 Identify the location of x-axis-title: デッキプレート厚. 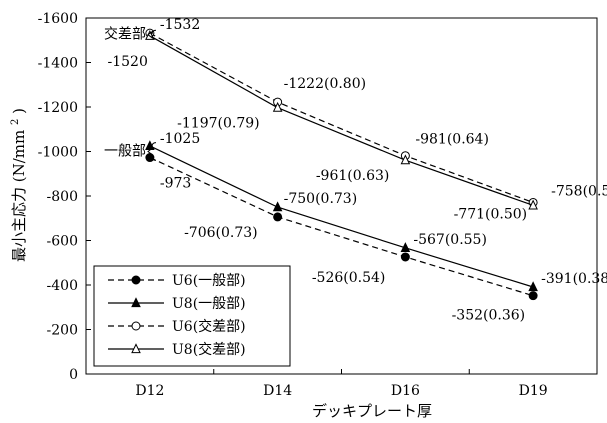
(372, 411).